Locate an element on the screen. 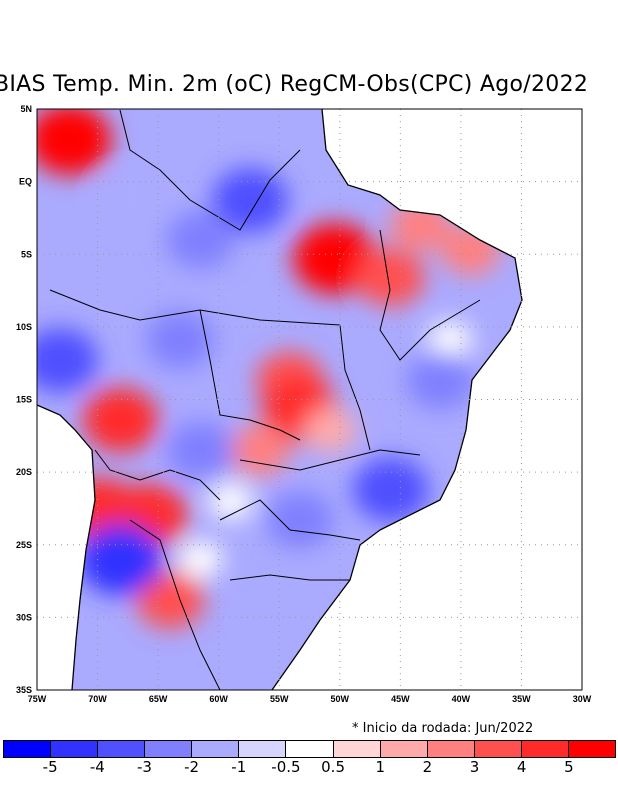  colorbar is located at coordinates (309, 749).